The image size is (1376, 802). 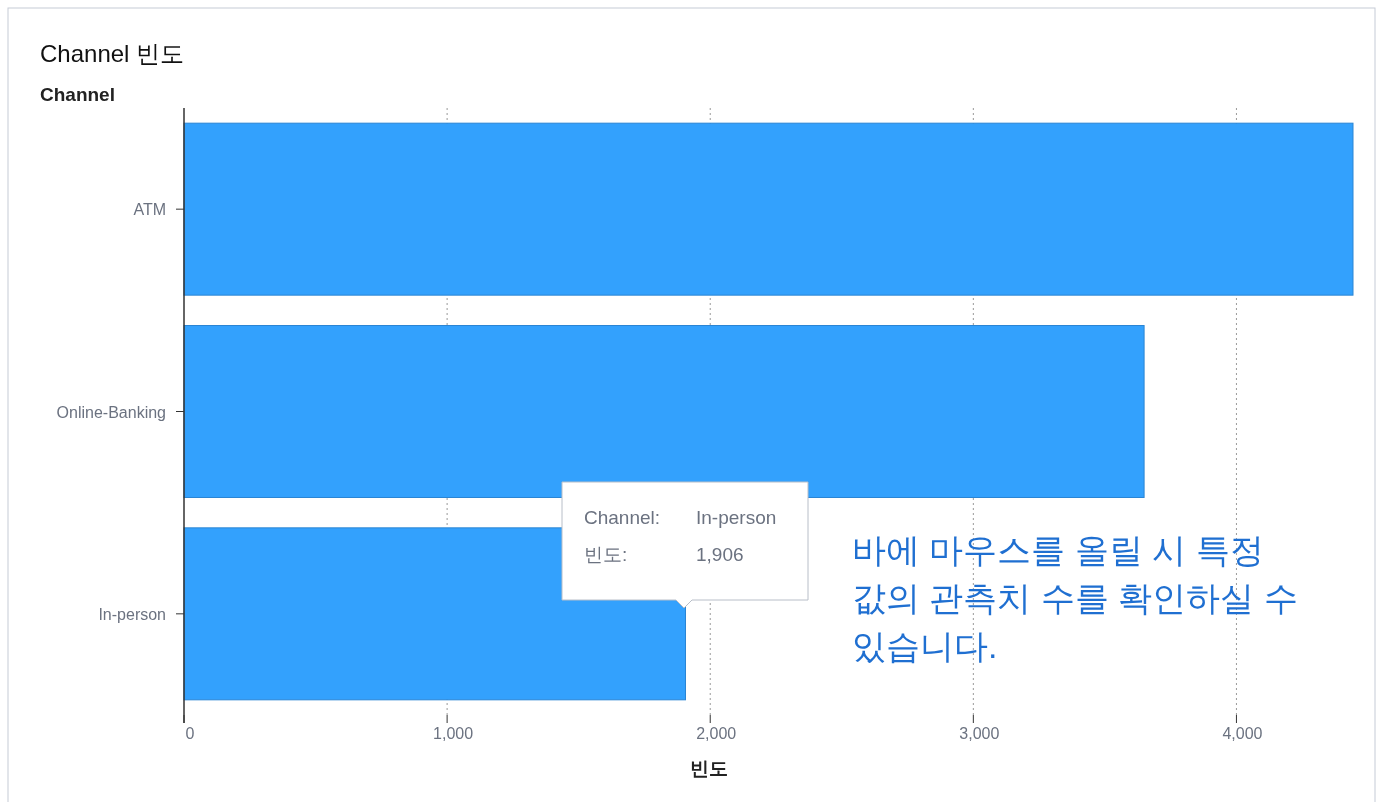 What do you see at coordinates (716, 733) in the screenshot?
I see `x-tick-label: 2,000` at bounding box center [716, 733].